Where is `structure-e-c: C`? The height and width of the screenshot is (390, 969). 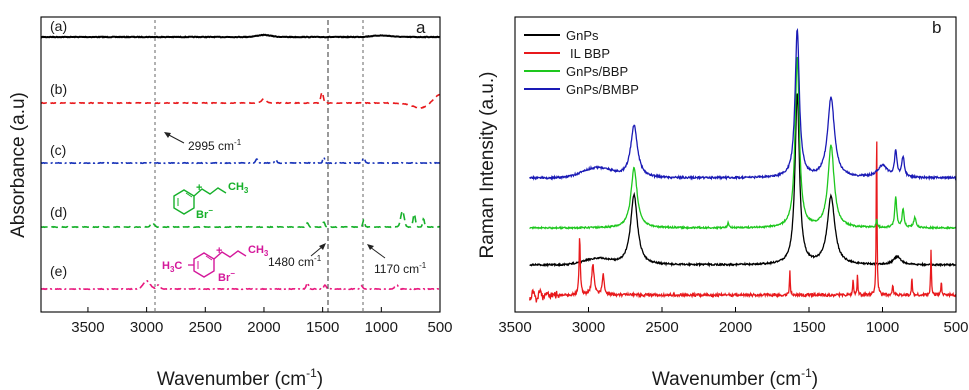
structure-e-c: C is located at coordinates (178, 266).